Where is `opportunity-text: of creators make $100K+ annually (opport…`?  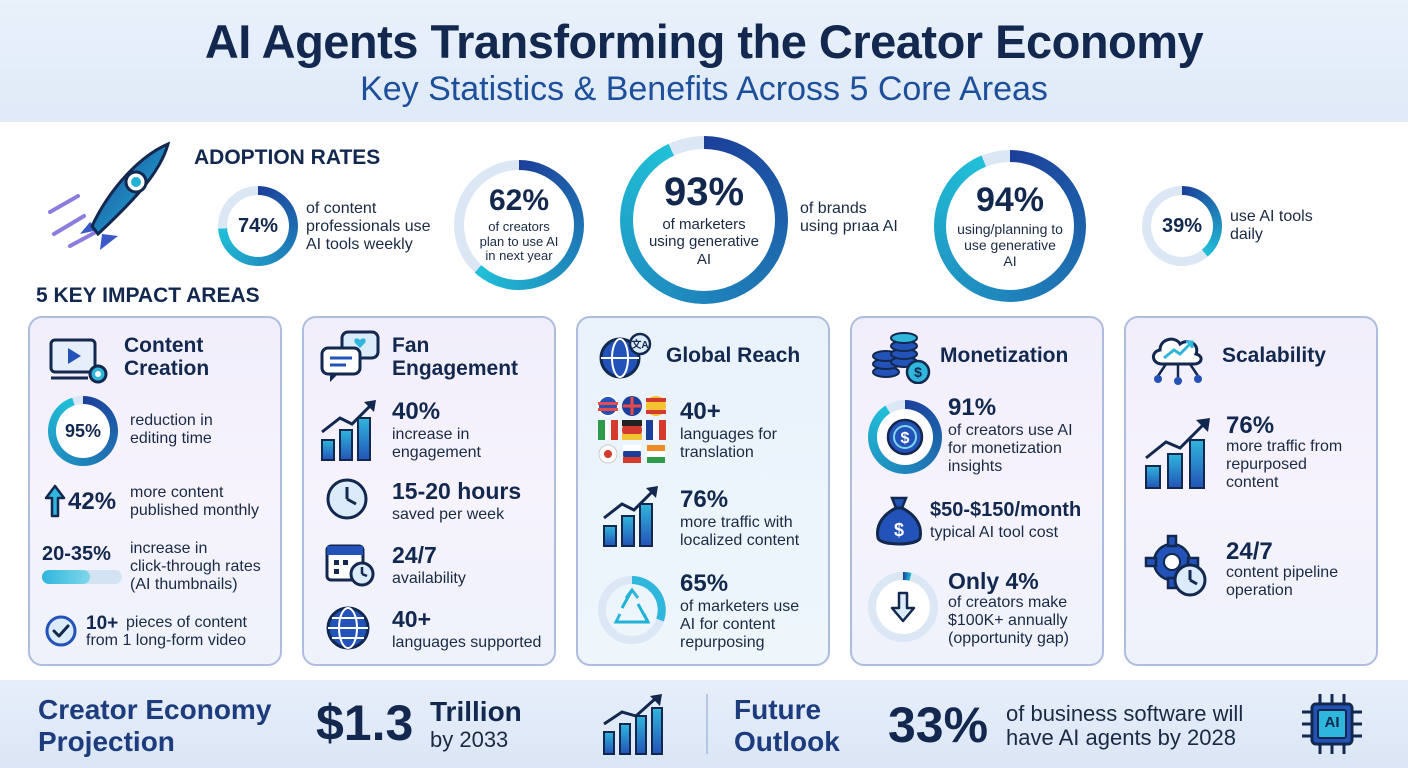 opportunity-text: of creators make $100K+ annually (opport… is located at coordinates (1008, 620).